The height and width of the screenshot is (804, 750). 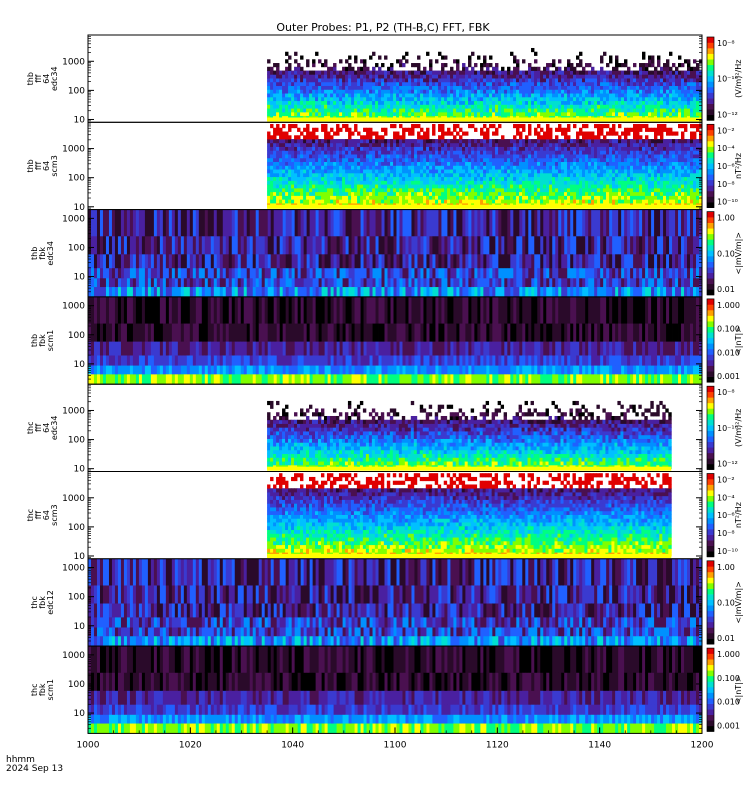 I want to click on y-tick-label: 10, so click(x=80, y=120).